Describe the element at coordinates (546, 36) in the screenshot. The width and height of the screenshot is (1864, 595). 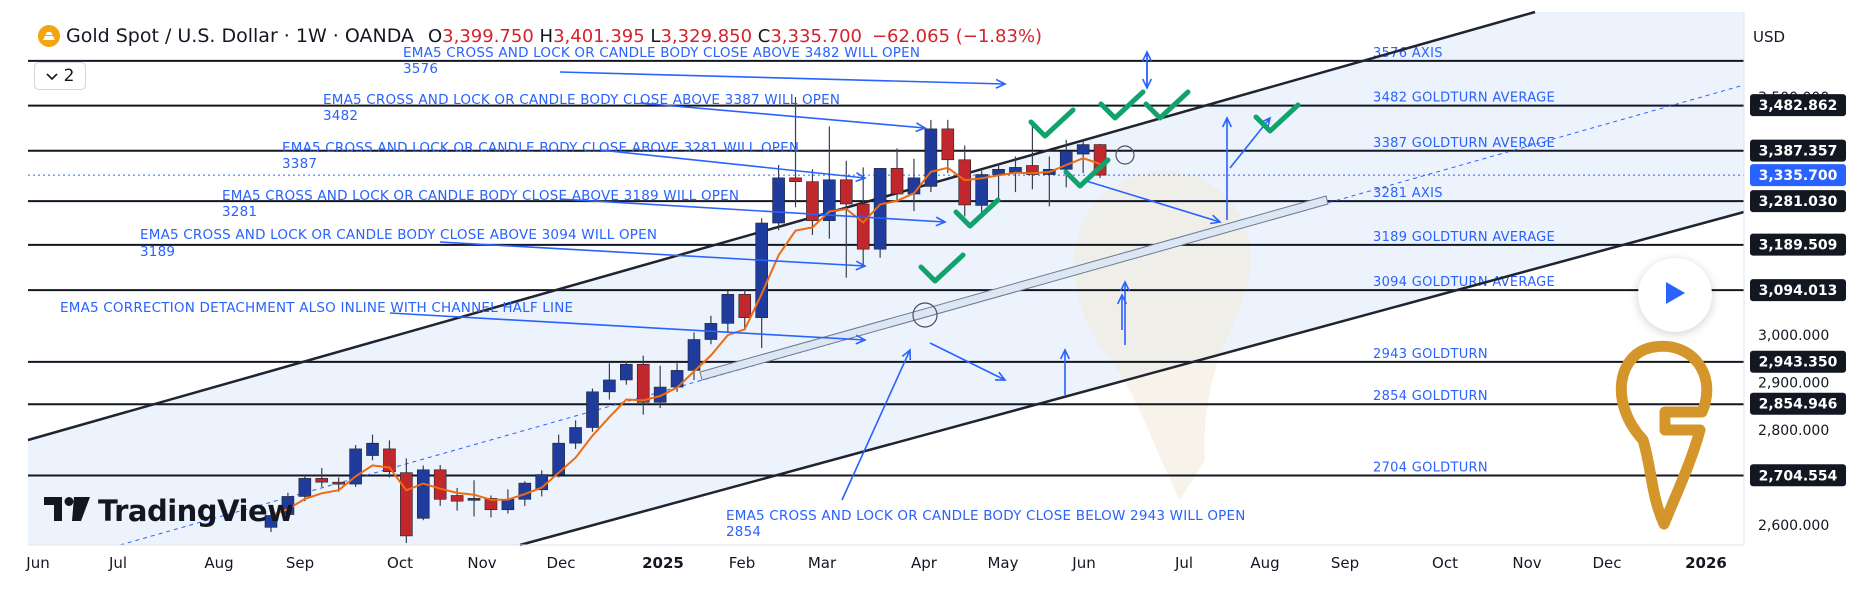
I see `high-label: H` at that location.